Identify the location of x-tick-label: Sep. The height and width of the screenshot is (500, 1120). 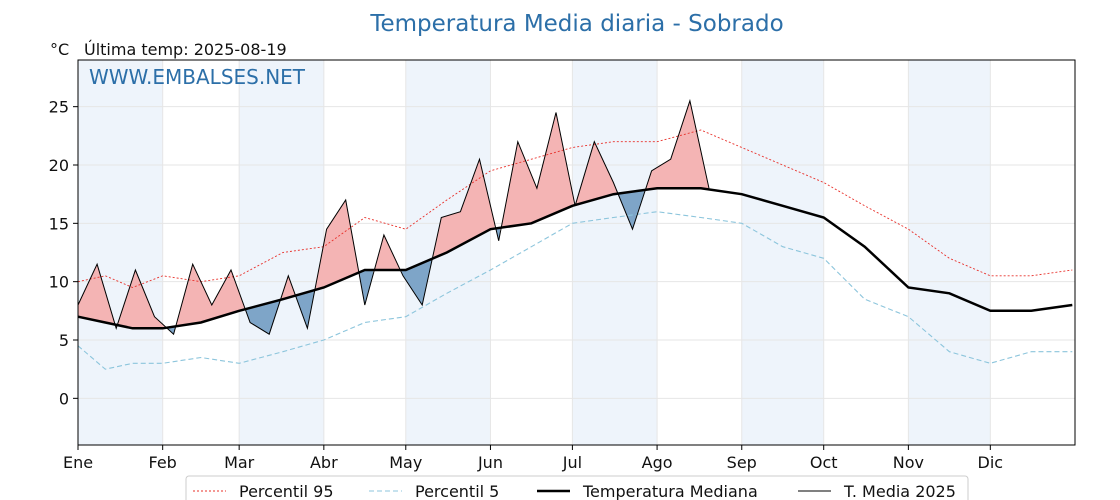
(742, 462).